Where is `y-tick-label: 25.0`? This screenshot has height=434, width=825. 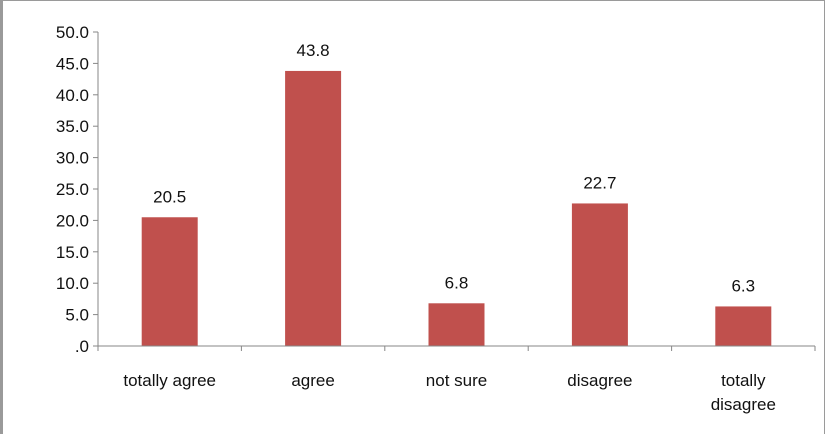
y-tick-label: 25.0 is located at coordinates (72, 189).